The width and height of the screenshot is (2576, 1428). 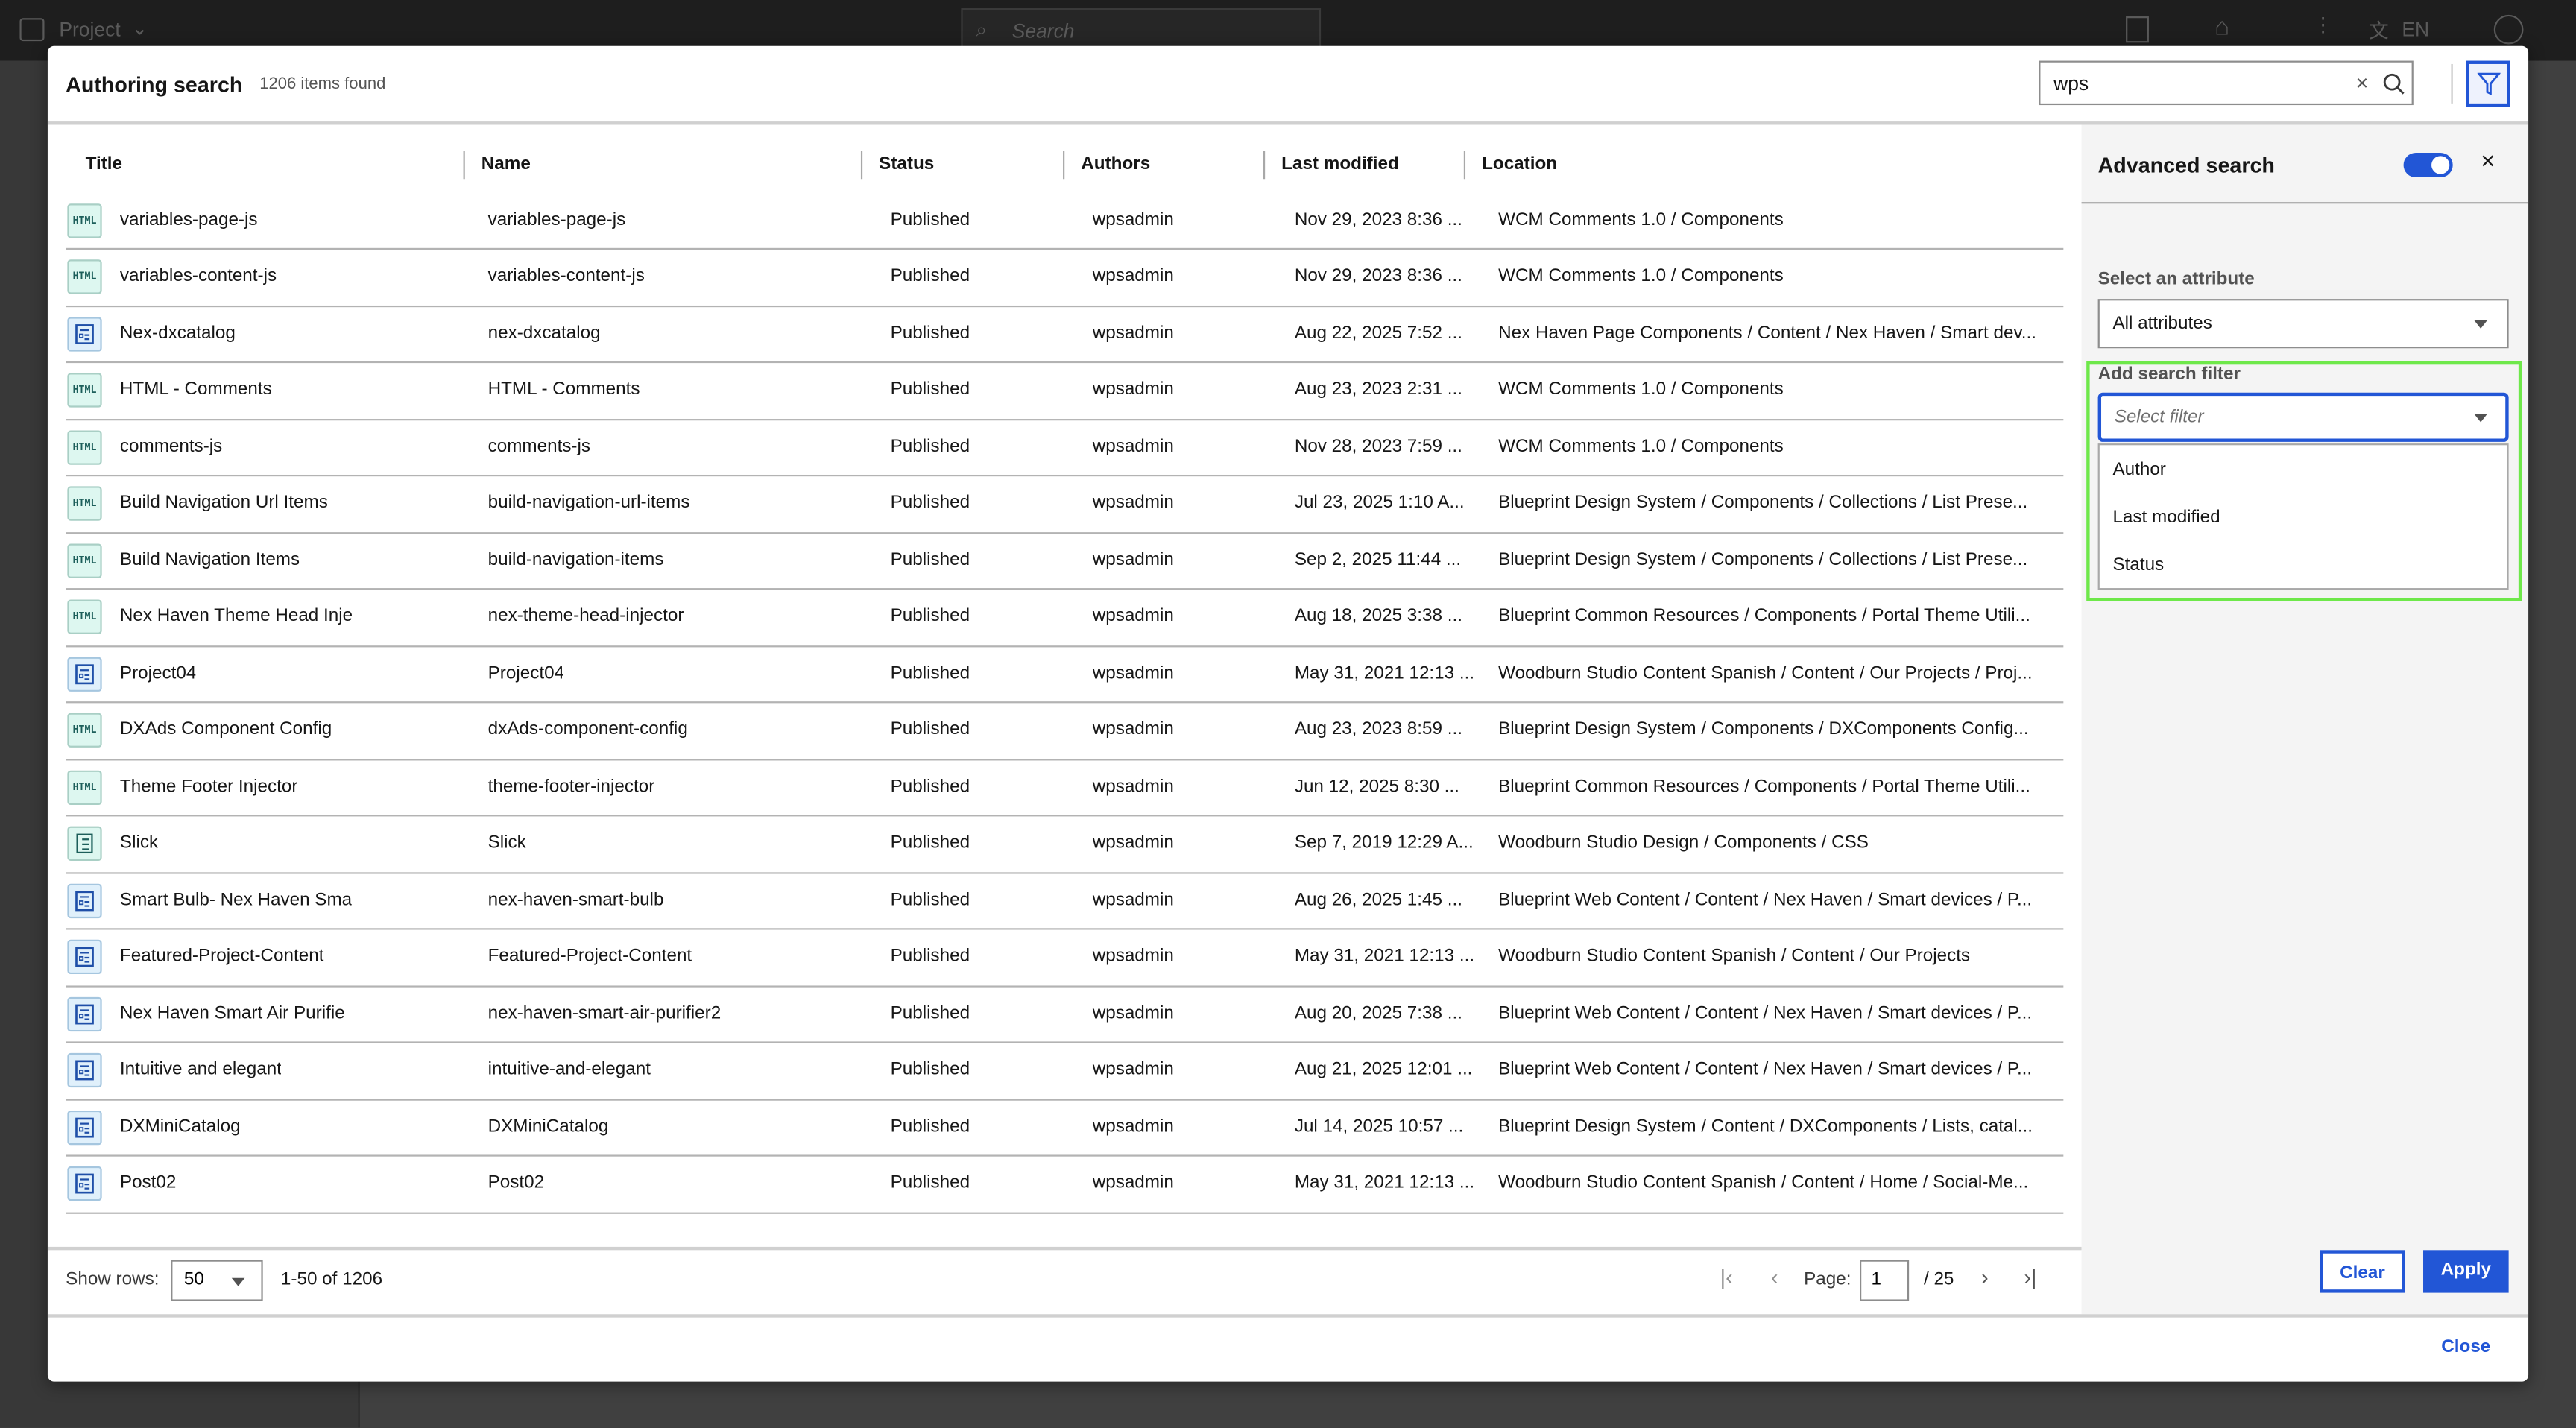 I want to click on content-item-icon, so click(x=85, y=1127).